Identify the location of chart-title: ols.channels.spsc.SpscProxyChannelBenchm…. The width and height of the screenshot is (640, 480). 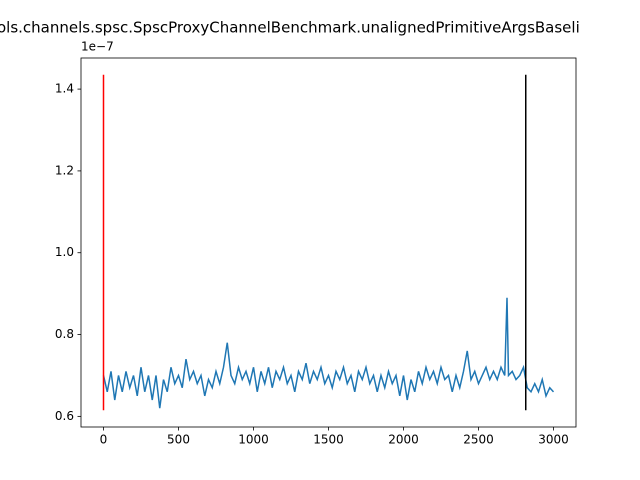
(290, 28).